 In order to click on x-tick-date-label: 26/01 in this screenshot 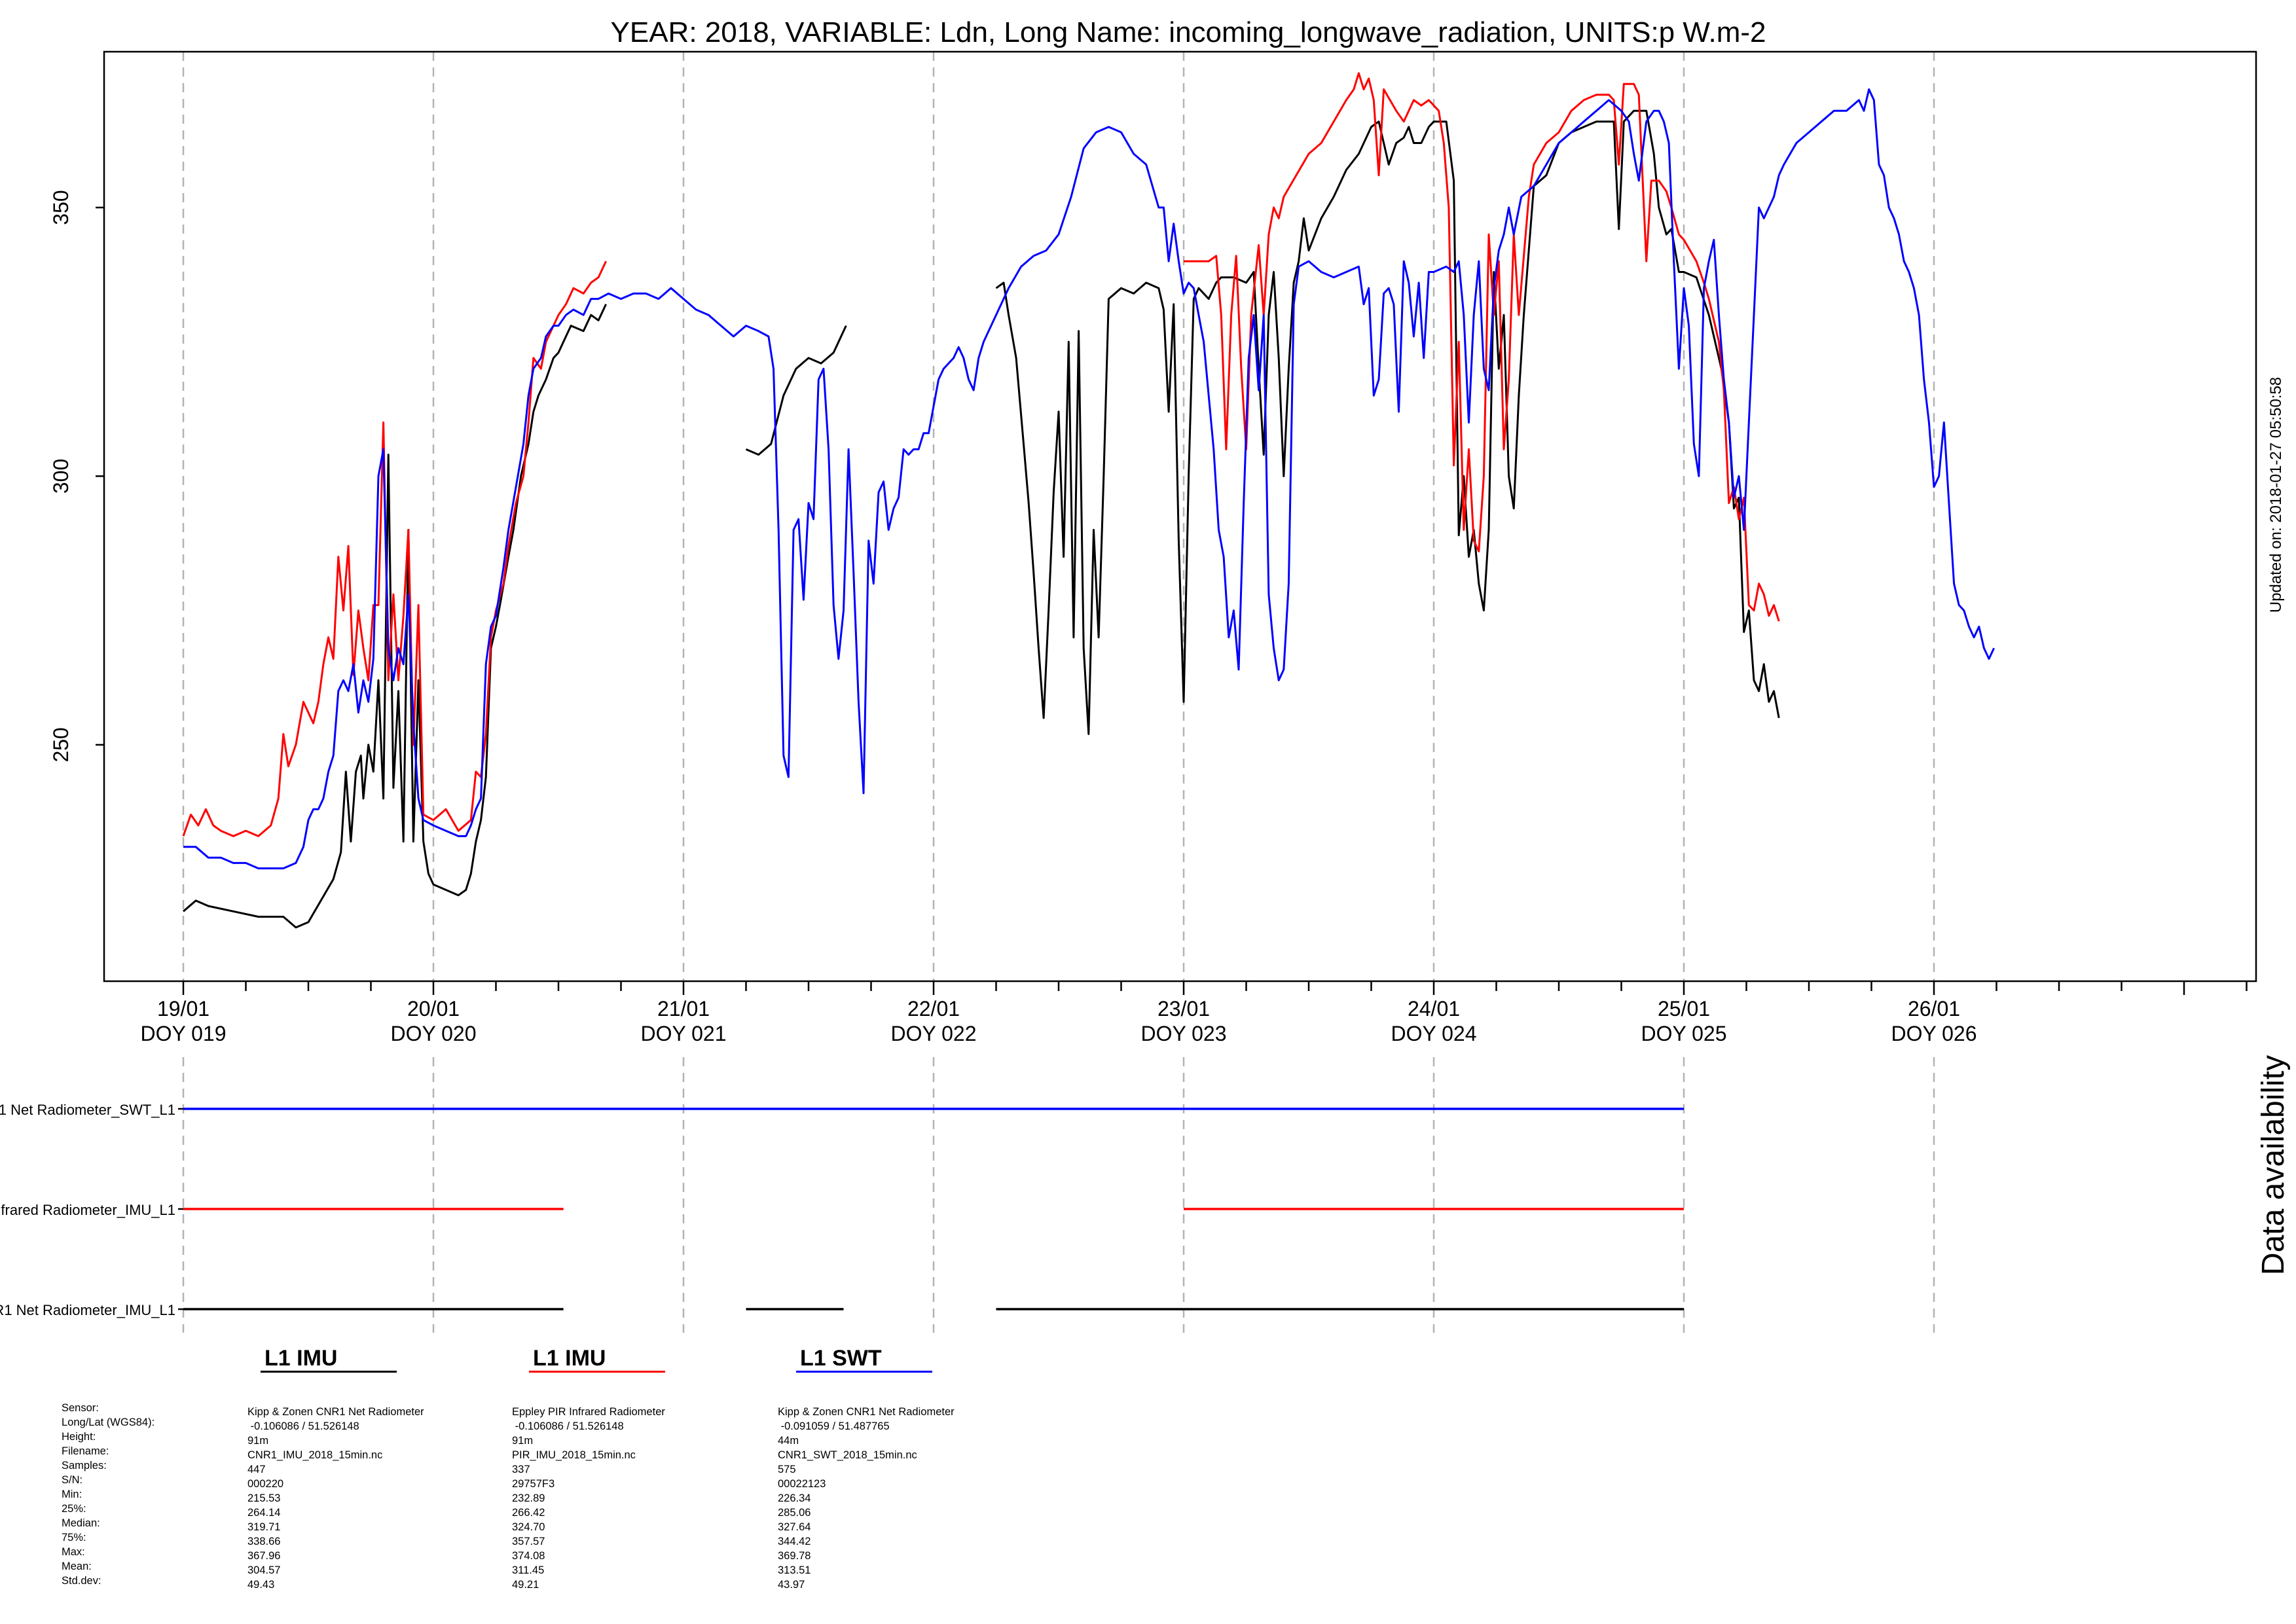, I will do `click(1934, 1008)`.